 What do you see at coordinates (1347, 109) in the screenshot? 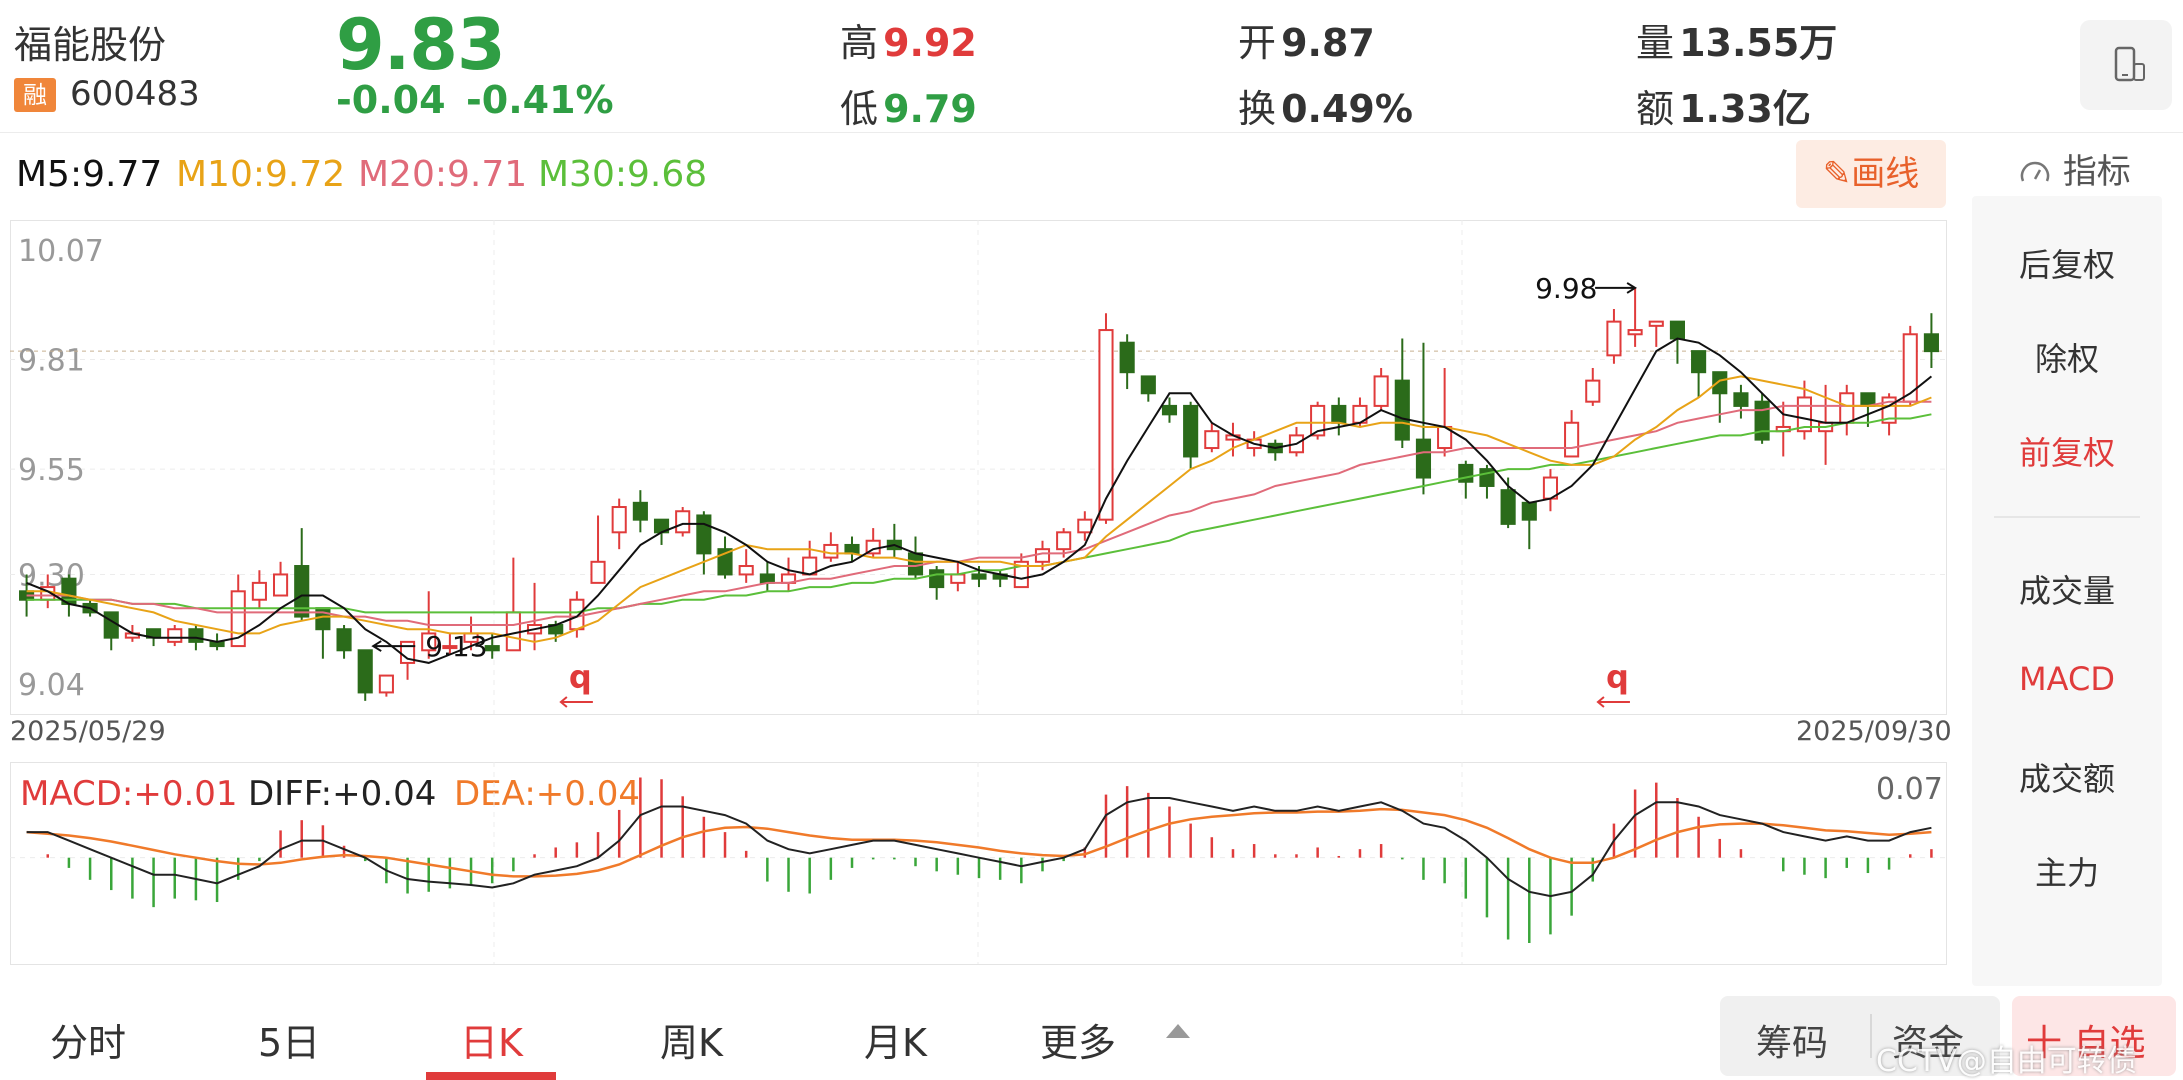
I see `turnover-value: 0.49%` at bounding box center [1347, 109].